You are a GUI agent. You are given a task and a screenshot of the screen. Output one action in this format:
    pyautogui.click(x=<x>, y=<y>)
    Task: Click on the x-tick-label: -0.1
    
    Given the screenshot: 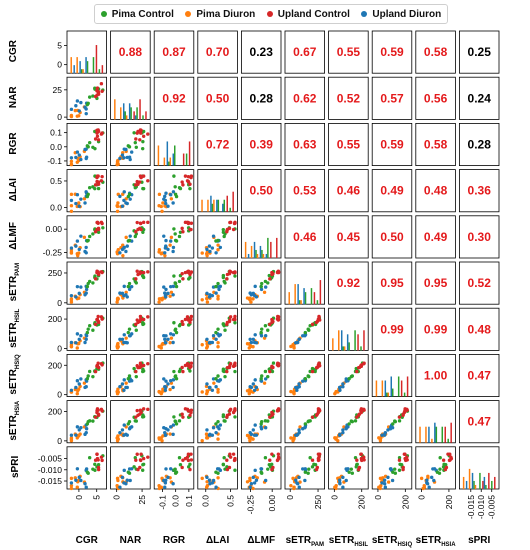 What is the action you would take?
    pyautogui.click(x=162, y=502)
    